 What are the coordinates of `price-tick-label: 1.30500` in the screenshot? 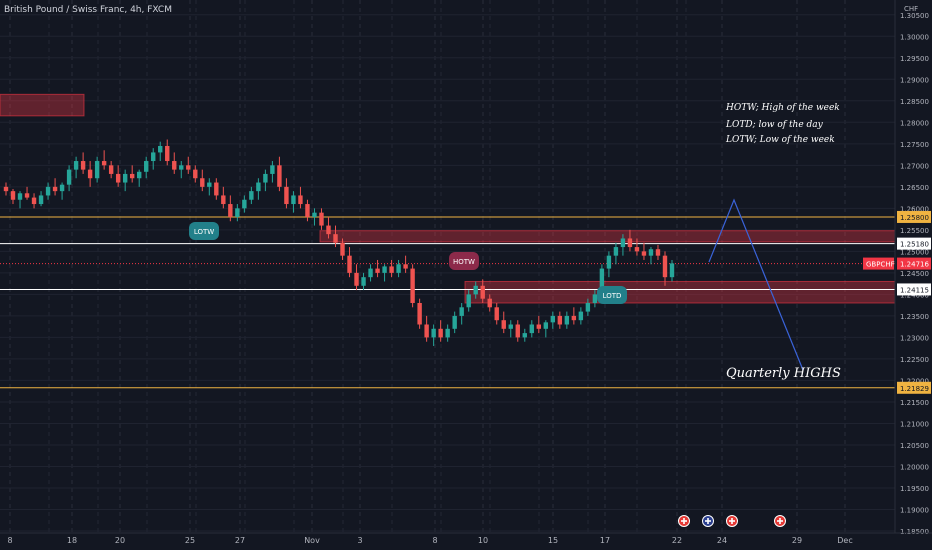 It's located at (914, 16).